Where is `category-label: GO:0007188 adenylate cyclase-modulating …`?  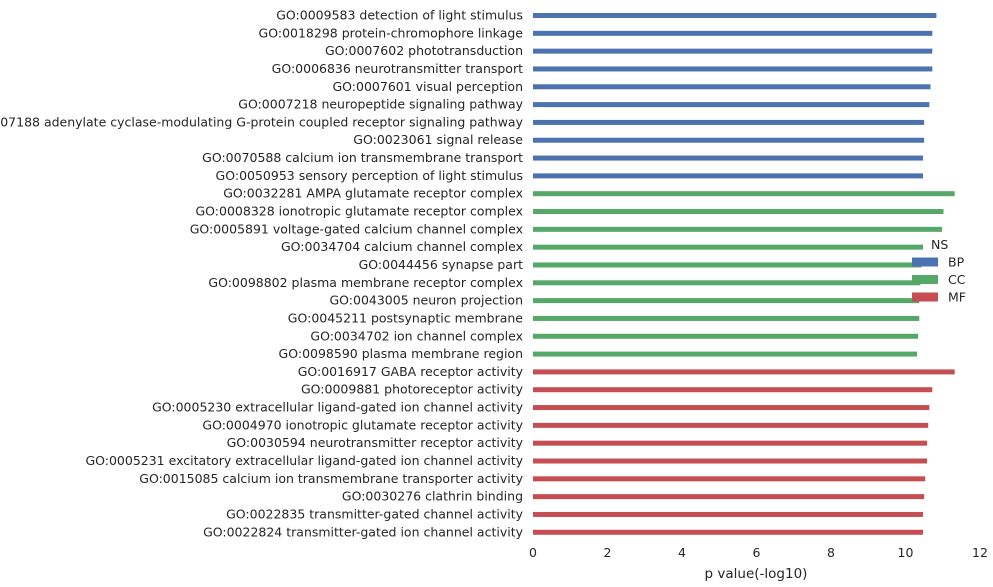 category-label: GO:0007188 adenylate cyclase-modulating … is located at coordinates (262, 121).